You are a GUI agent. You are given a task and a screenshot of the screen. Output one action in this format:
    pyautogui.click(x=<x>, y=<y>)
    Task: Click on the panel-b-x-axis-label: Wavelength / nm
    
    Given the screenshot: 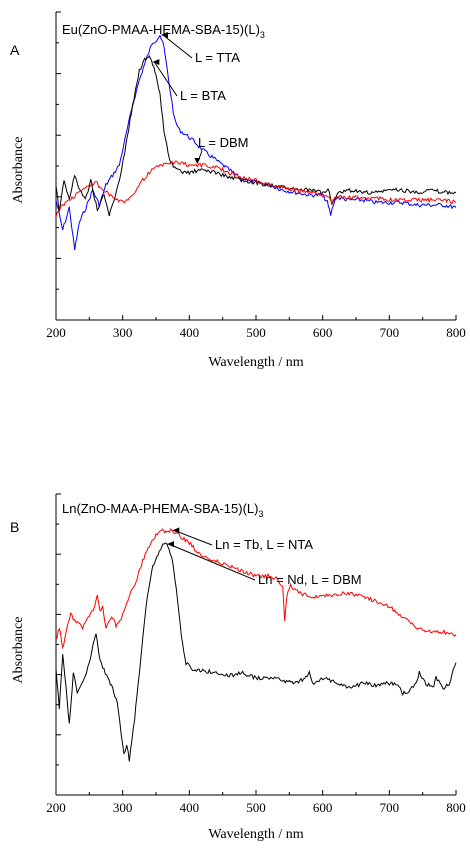 What is the action you would take?
    pyautogui.click(x=255, y=834)
    